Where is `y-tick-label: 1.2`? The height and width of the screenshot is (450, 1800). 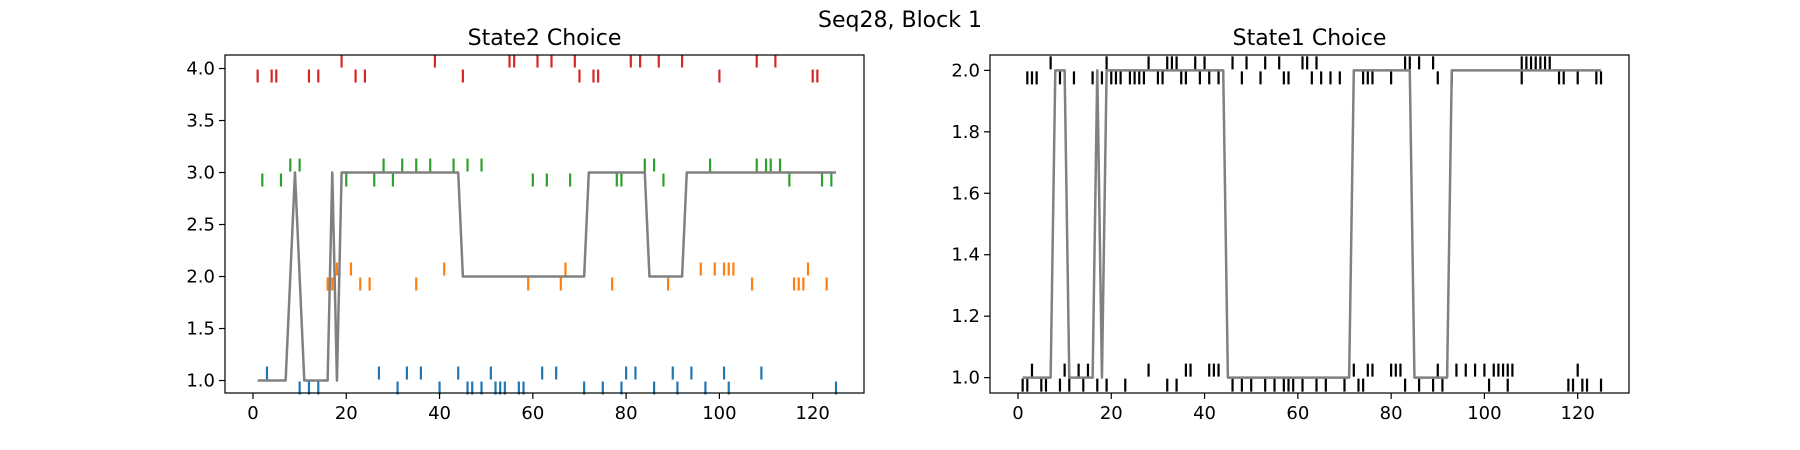 y-tick-label: 1.2 is located at coordinates (965, 316).